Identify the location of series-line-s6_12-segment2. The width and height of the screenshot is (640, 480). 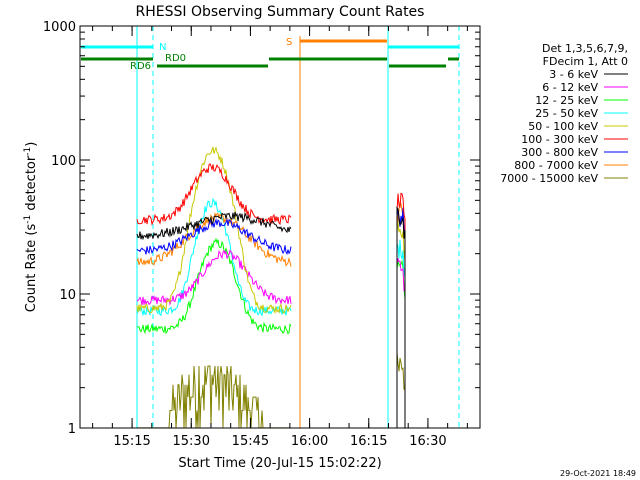
(401, 343).